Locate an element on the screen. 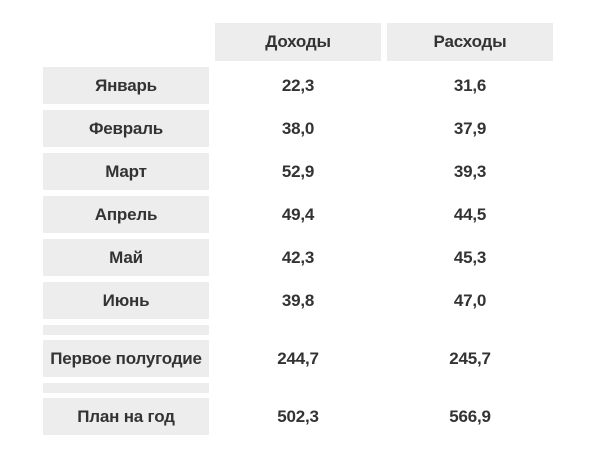 Image resolution: width=597 pixels, height=451 pixels. summary-income-value: 502,3 is located at coordinates (298, 416).